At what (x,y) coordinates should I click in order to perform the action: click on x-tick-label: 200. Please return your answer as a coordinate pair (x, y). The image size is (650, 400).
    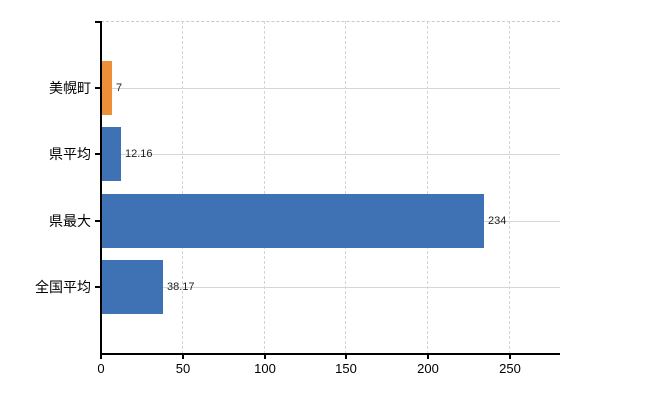
    Looking at the image, I should click on (428, 368).